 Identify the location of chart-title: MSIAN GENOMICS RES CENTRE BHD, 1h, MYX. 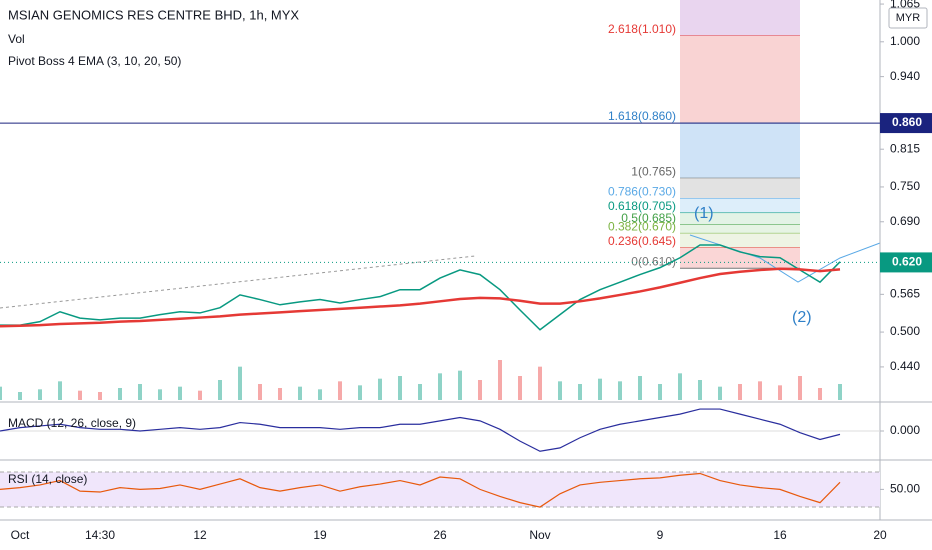
(153, 14).